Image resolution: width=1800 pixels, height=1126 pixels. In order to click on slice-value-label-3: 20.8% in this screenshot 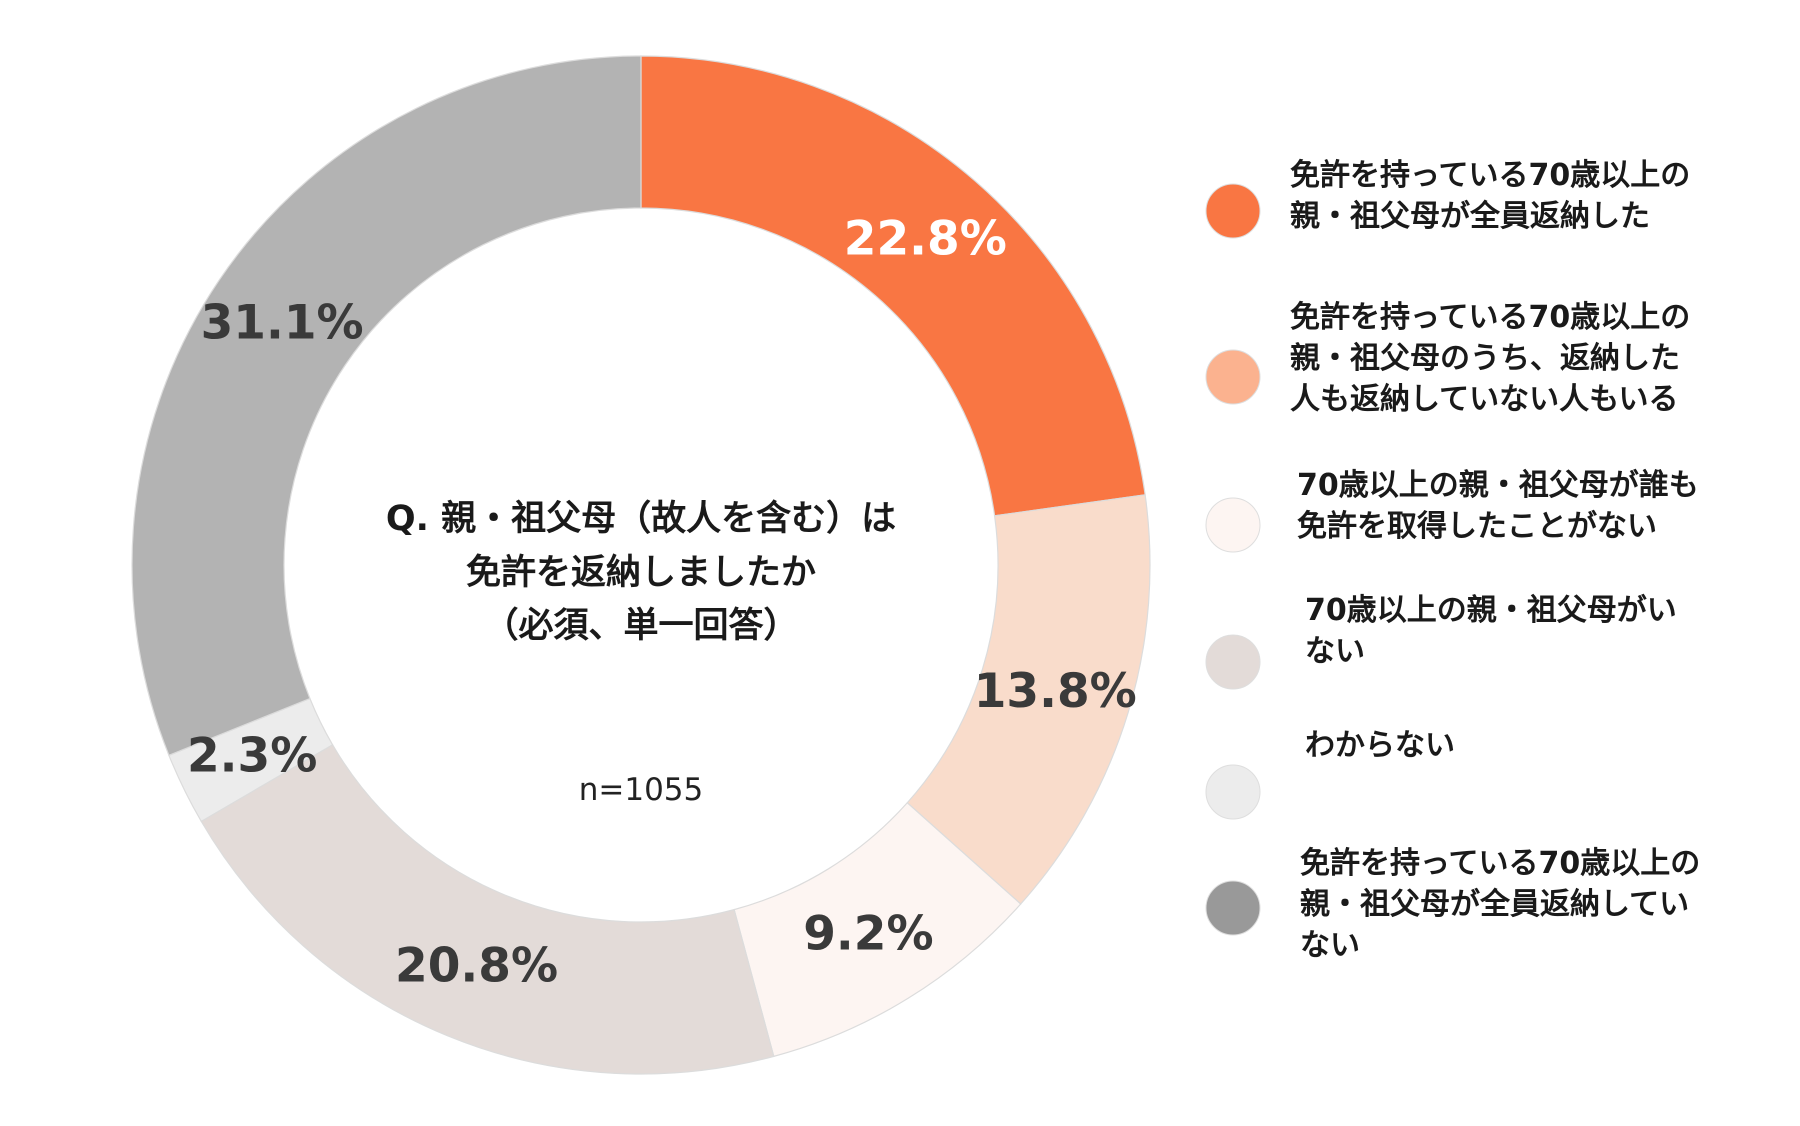, I will do `click(476, 966)`.